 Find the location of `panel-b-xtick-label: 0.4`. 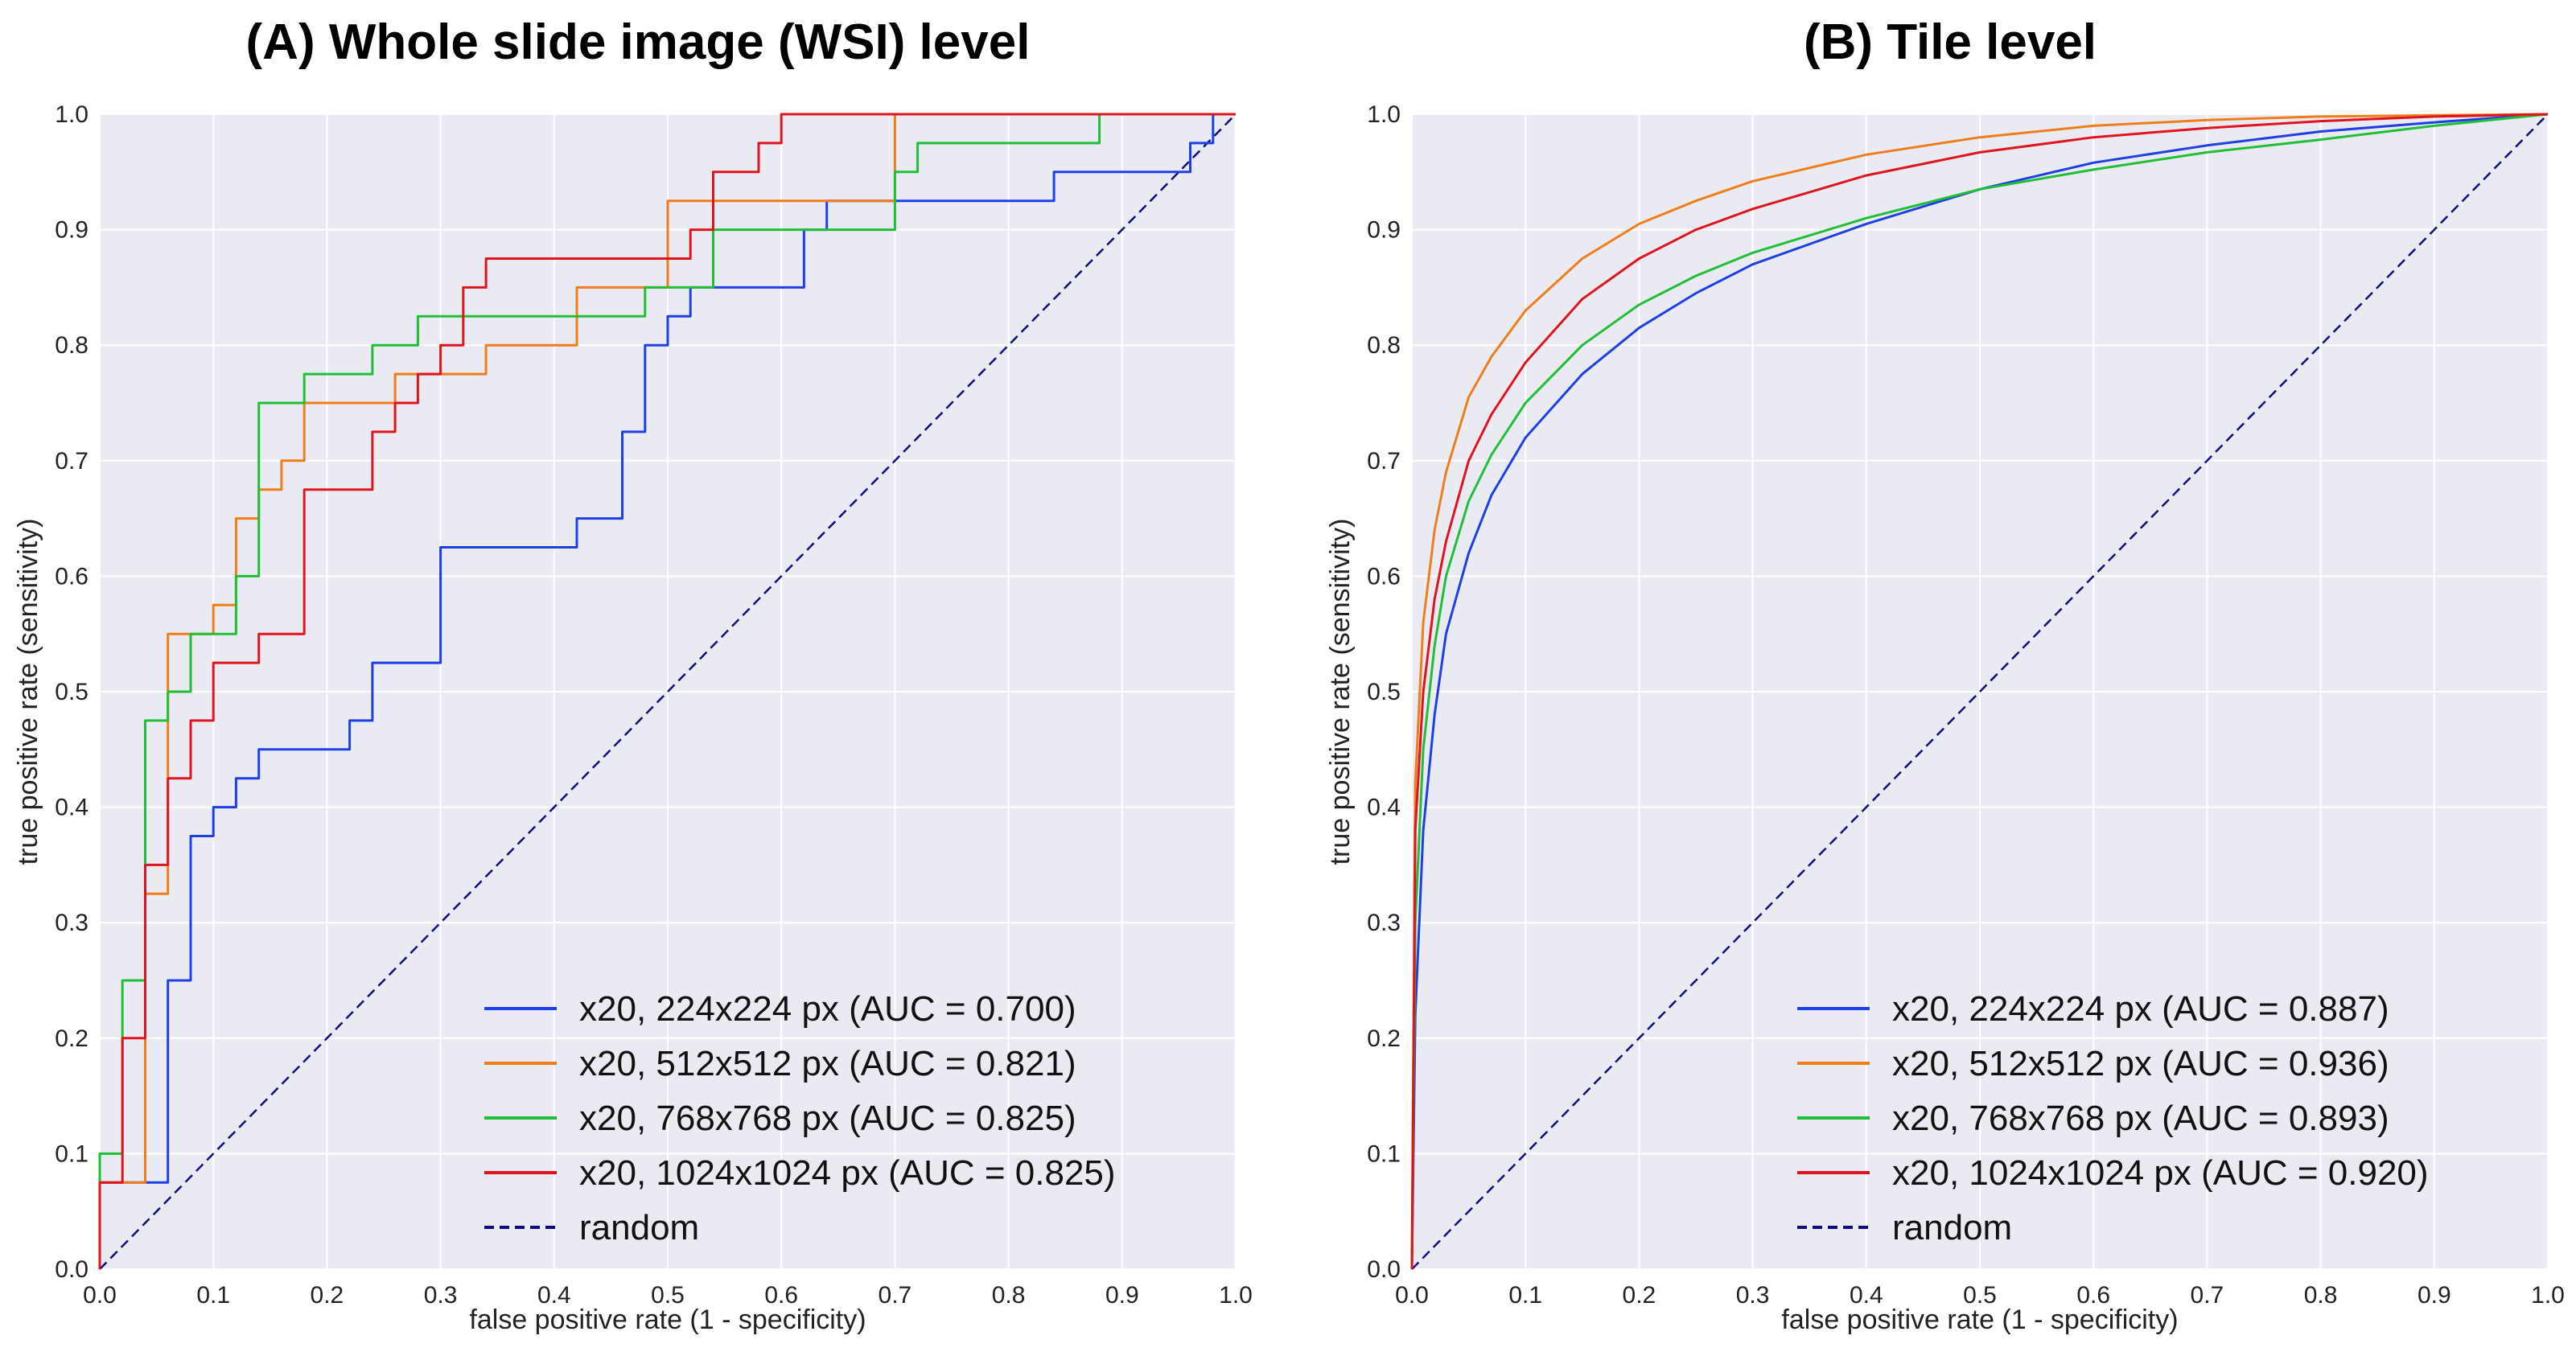

panel-b-xtick-label: 0.4 is located at coordinates (1866, 1295).